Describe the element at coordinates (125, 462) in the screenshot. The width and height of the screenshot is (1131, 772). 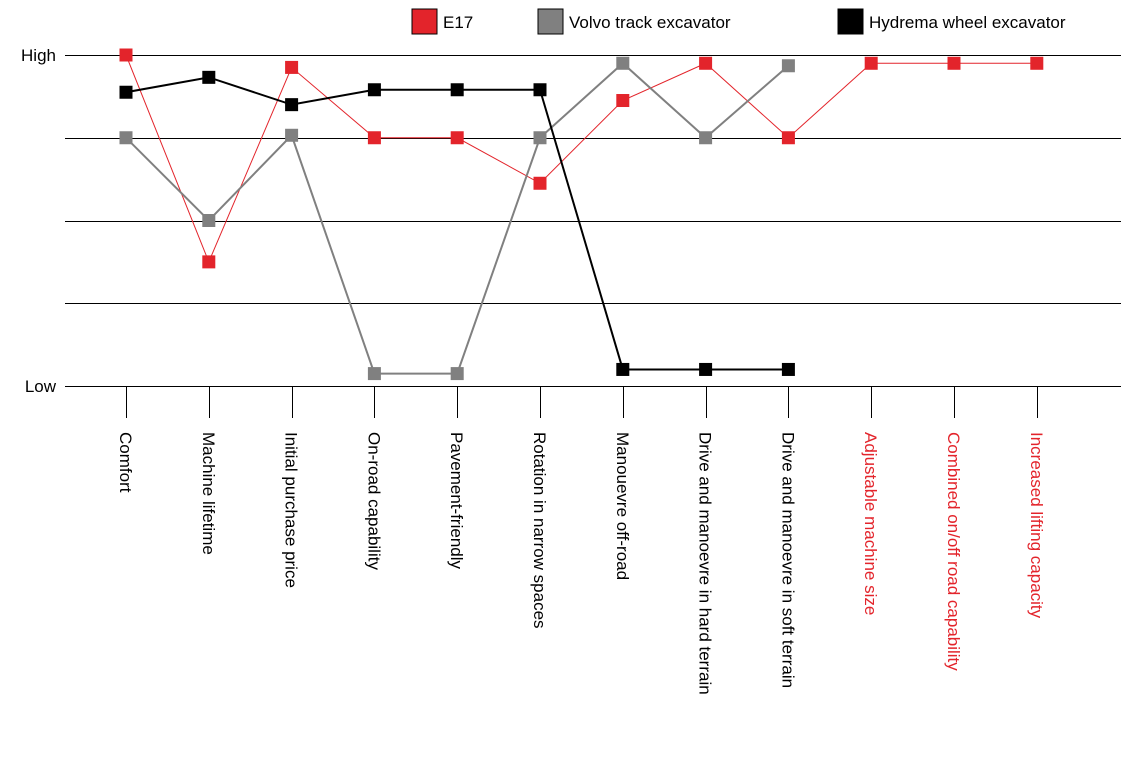
I see `x-tick-label: Comfort` at that location.